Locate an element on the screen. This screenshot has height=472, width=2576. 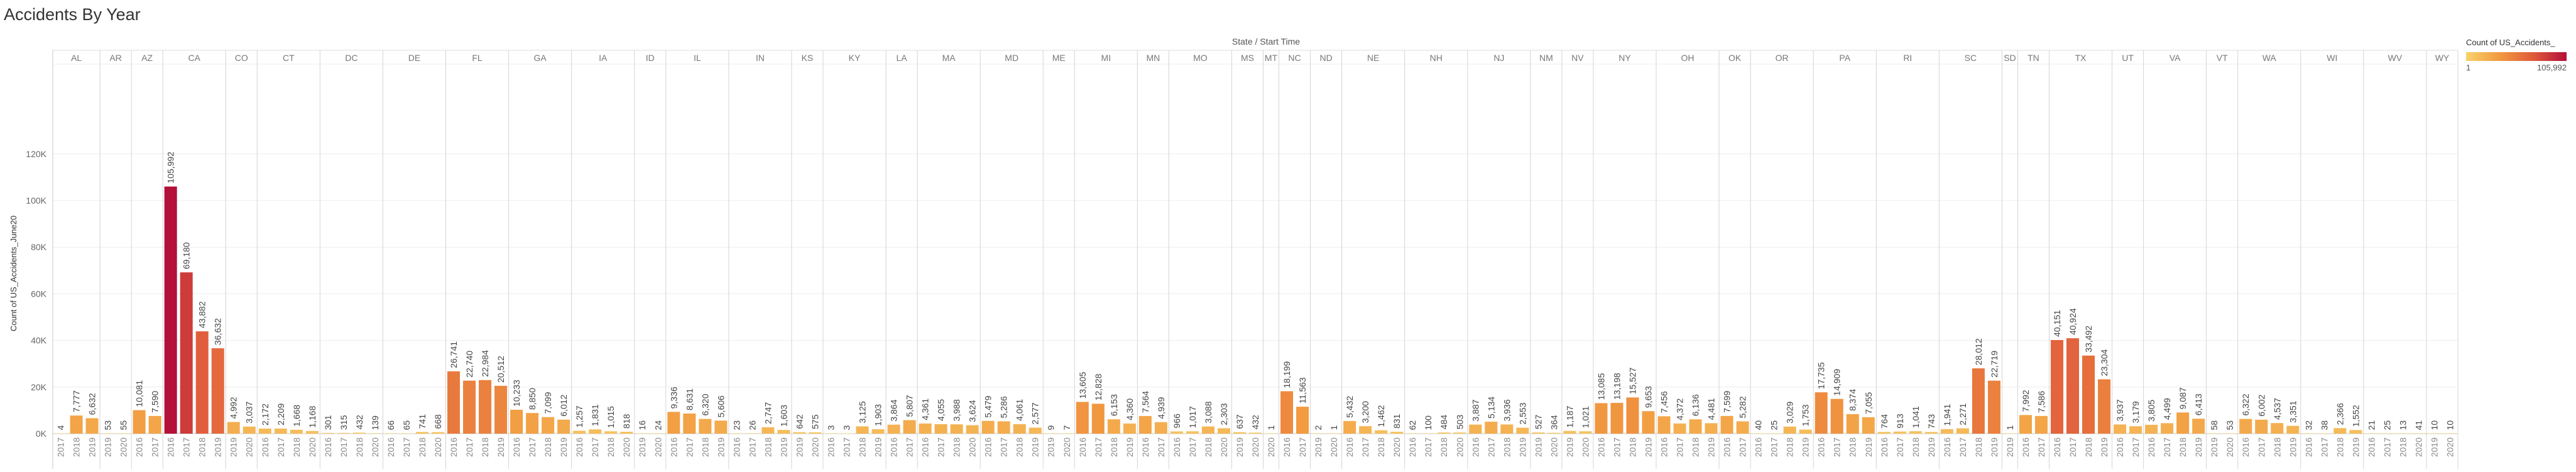
legend-min-label: 1 is located at coordinates (2468, 67).